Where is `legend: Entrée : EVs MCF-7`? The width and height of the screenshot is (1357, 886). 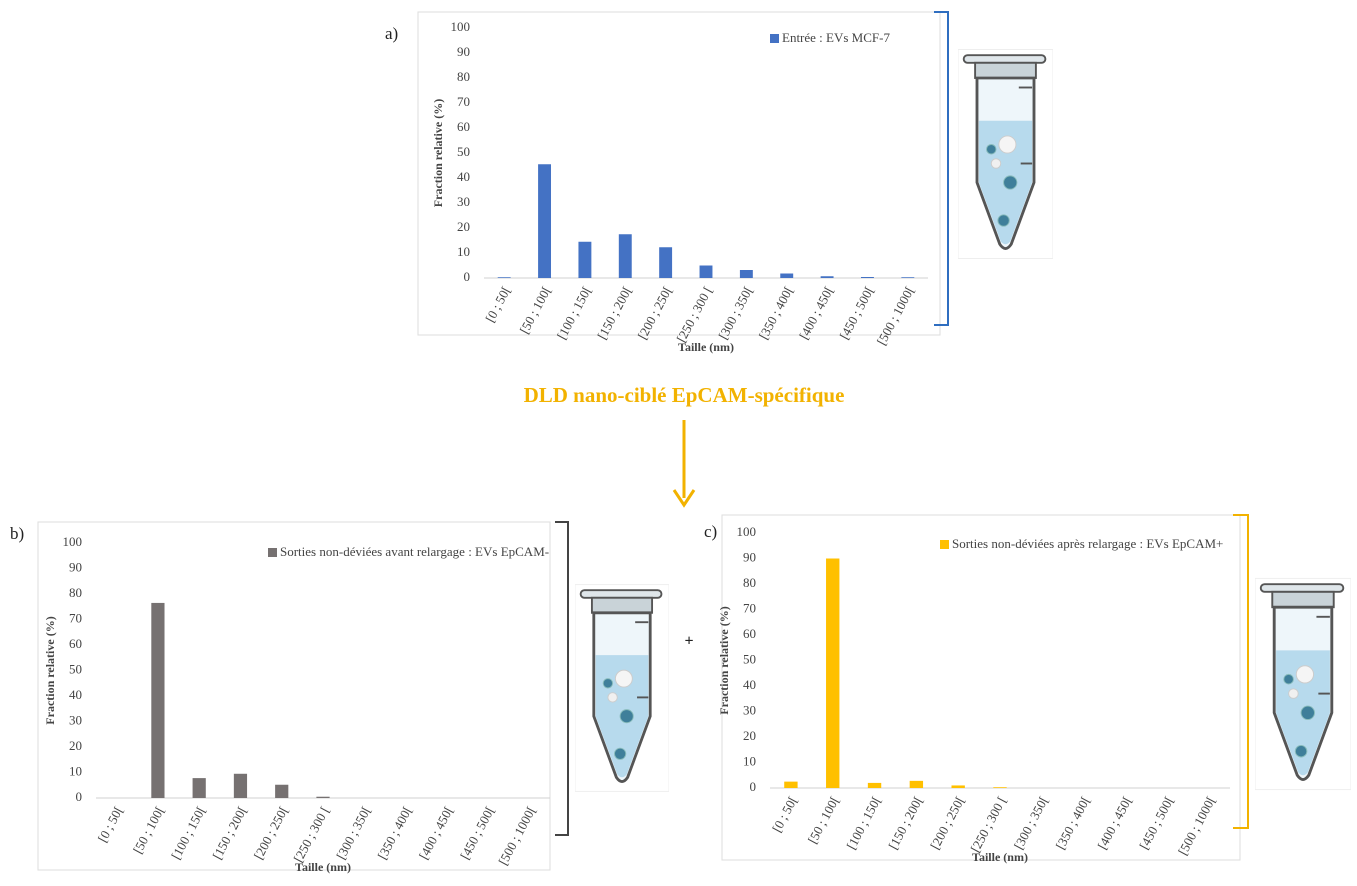 legend: Entrée : EVs MCF-7 is located at coordinates (836, 37).